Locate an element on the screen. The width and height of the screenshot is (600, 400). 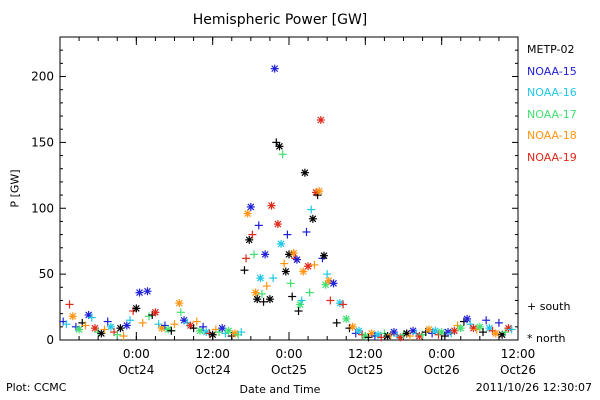
plot-timestamp: 2011/10/26 12:30:07 is located at coordinates (533, 387).